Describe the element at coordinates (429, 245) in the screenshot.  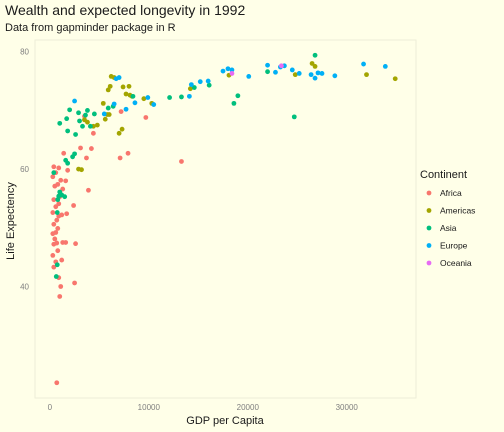
I see `legend-key-europe` at that location.